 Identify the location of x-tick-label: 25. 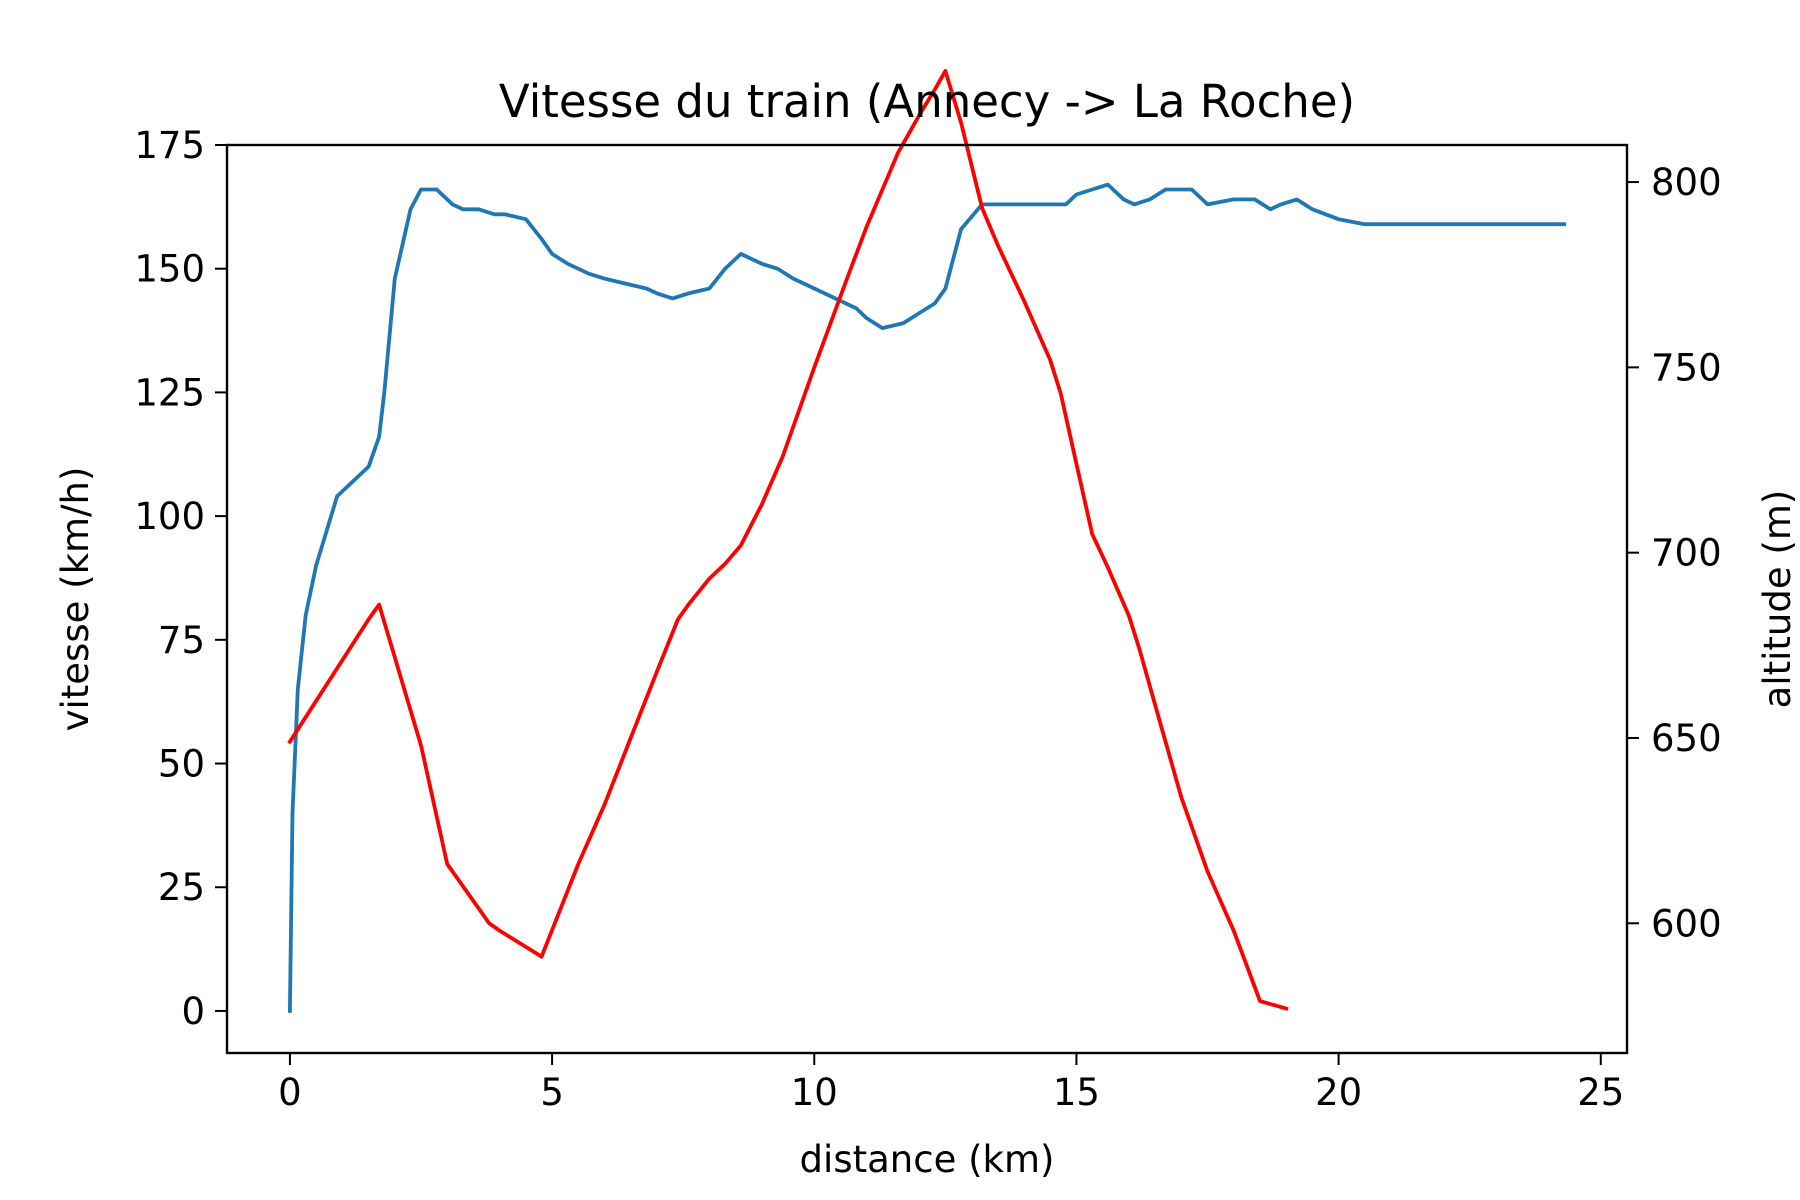
(1600, 1092).